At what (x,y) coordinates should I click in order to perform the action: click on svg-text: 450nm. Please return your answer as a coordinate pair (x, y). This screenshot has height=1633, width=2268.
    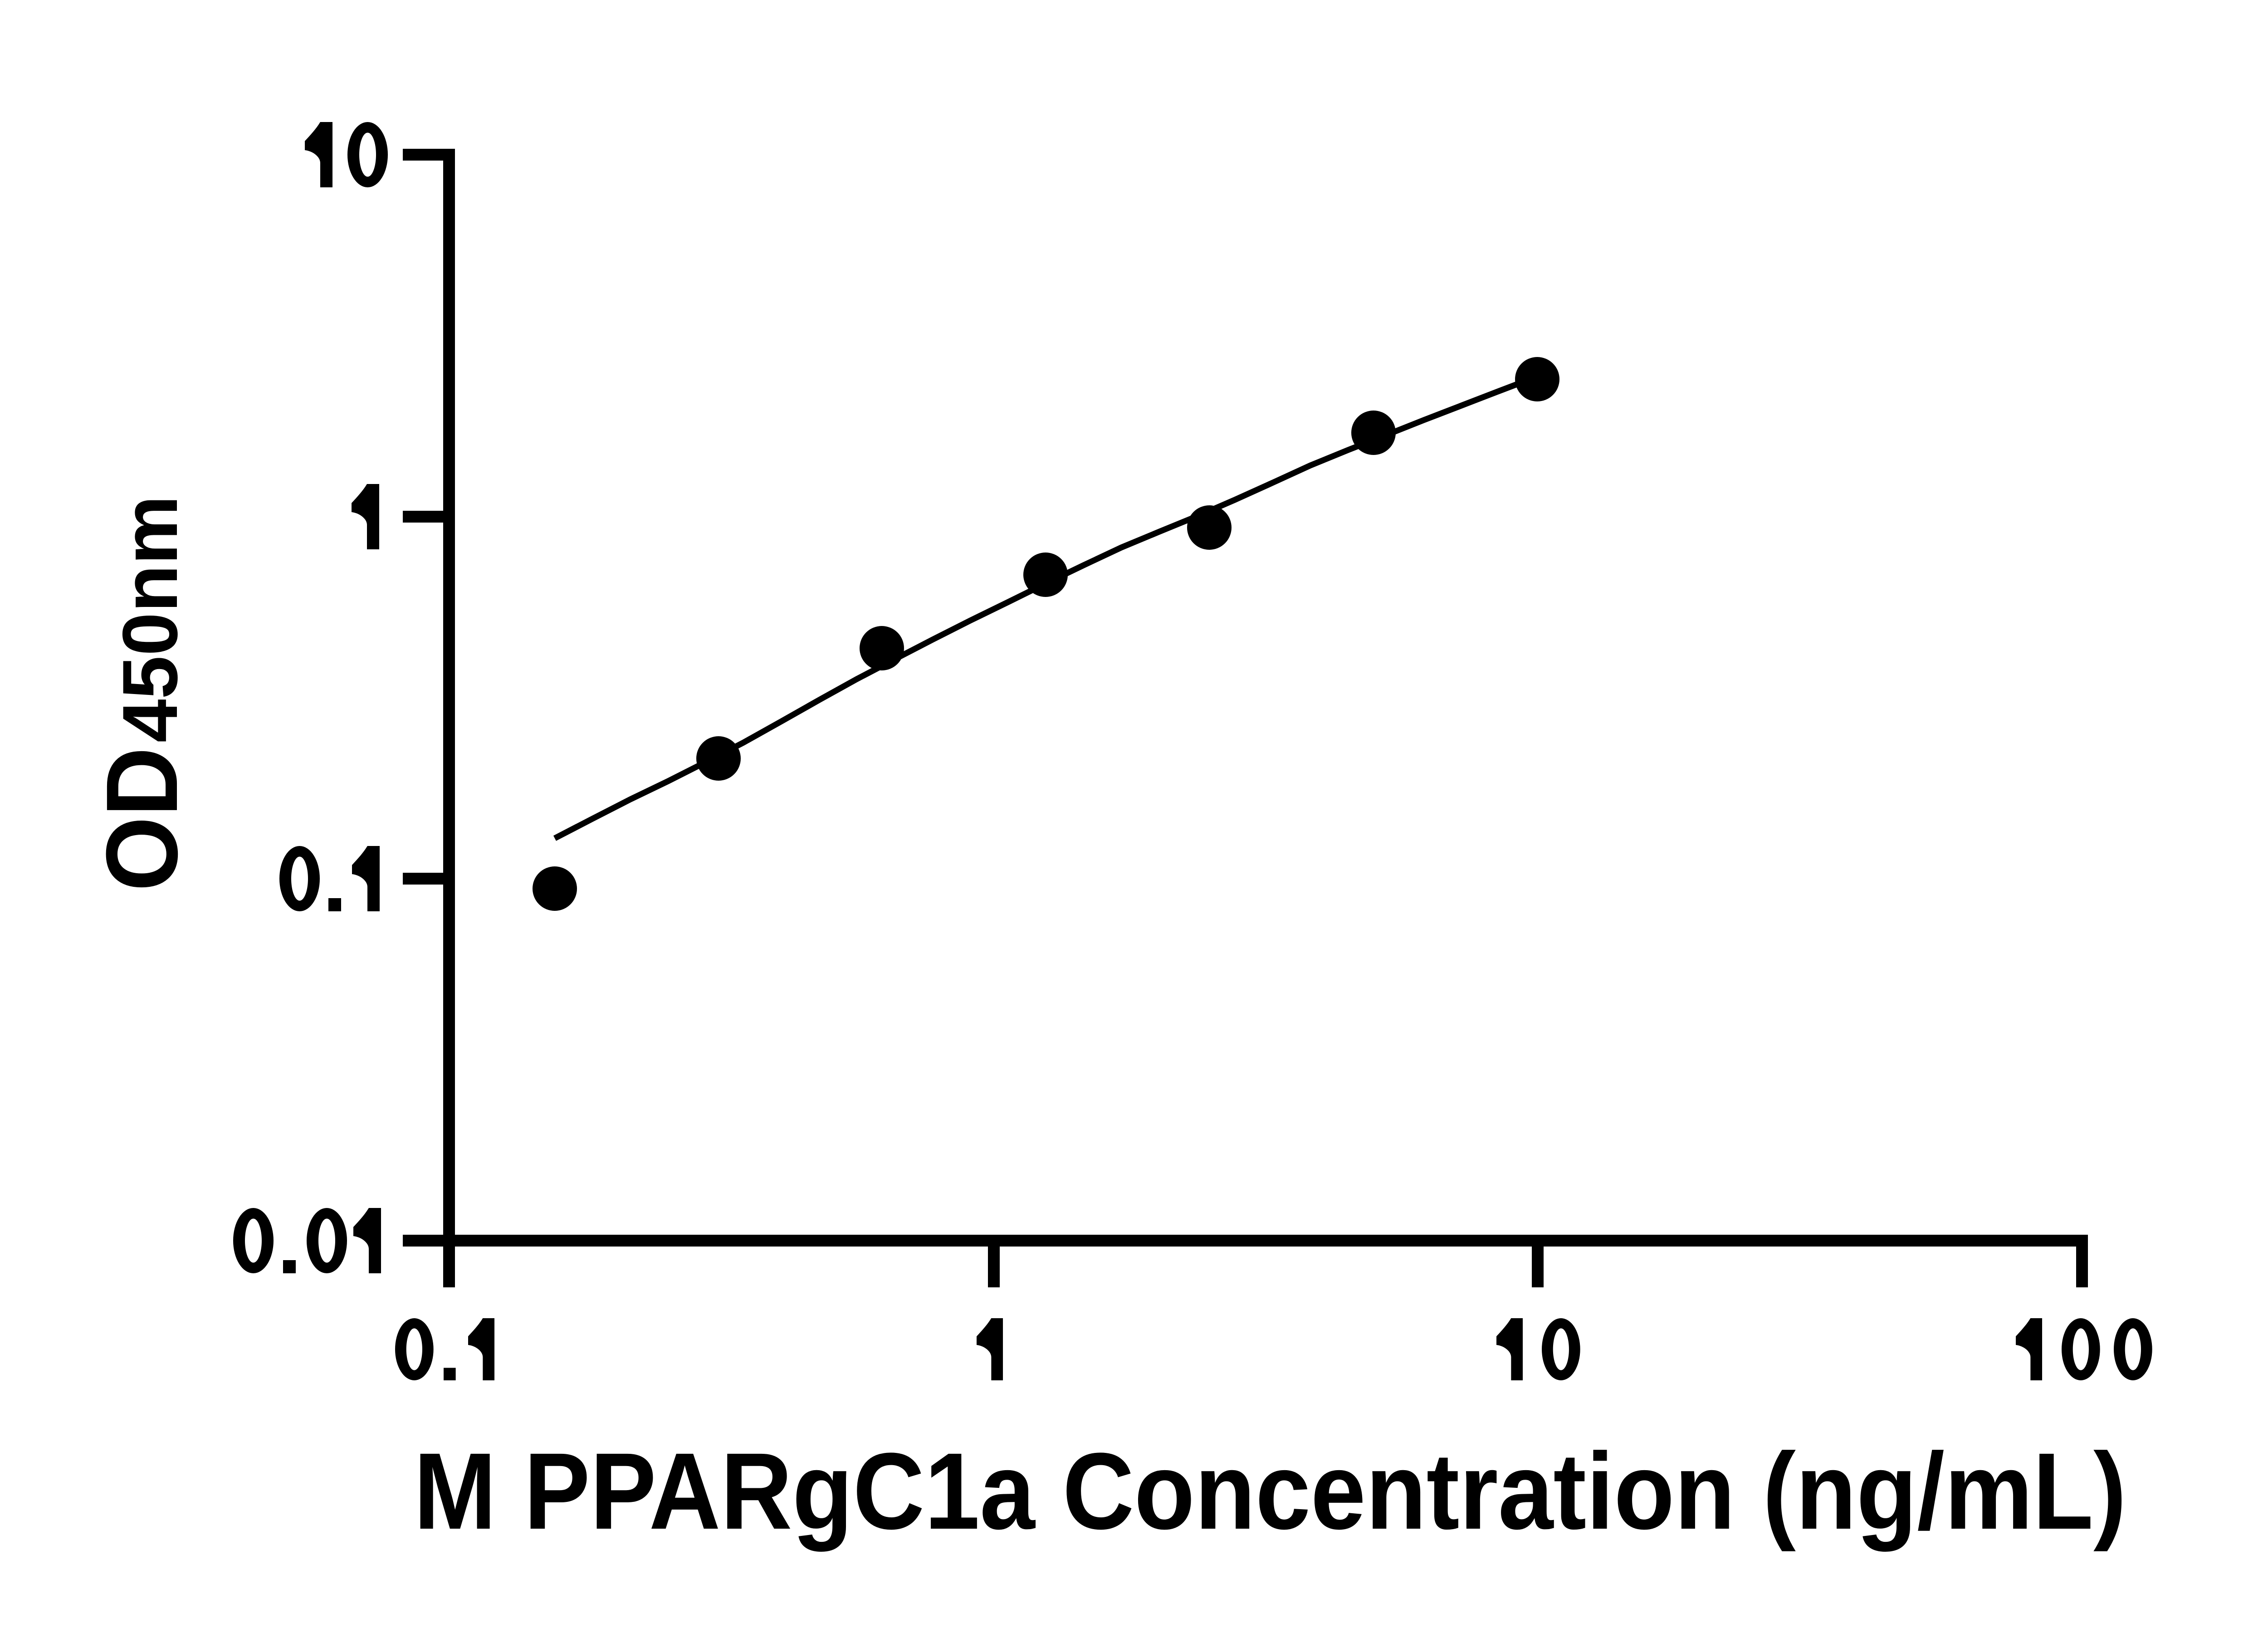
    Looking at the image, I should click on (150, 619).